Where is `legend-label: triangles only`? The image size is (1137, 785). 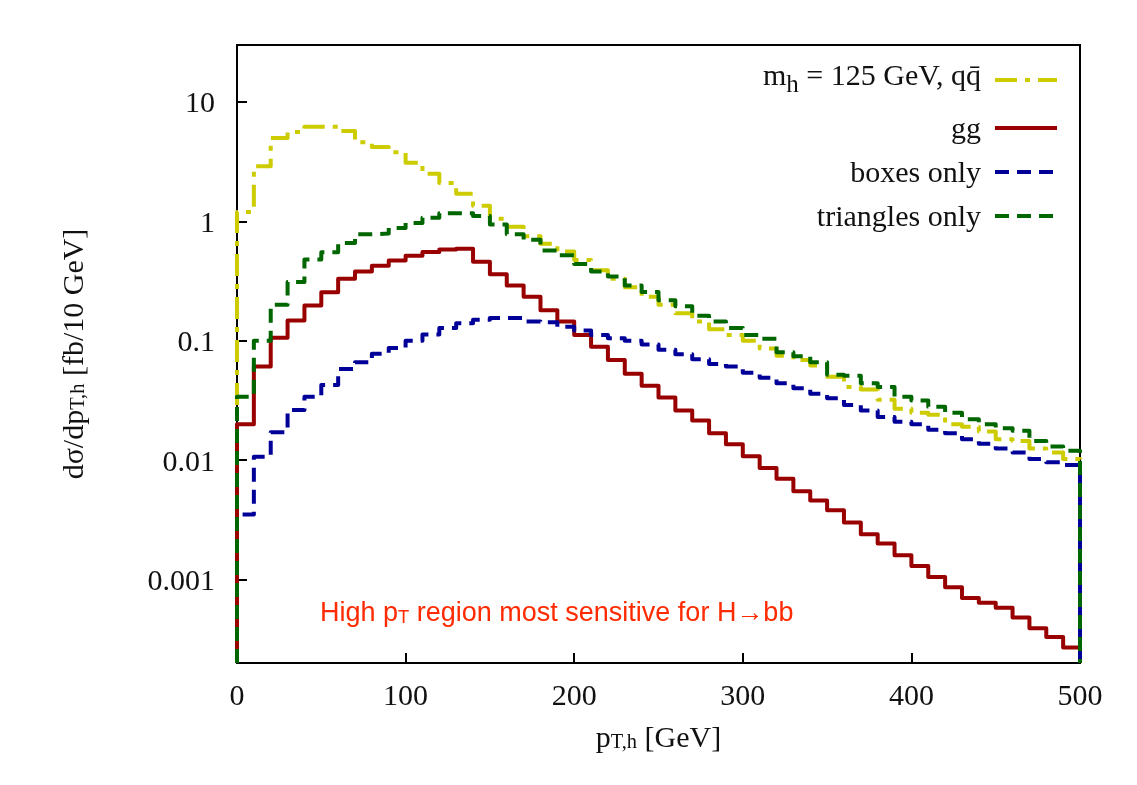 legend-label: triangles only is located at coordinates (898, 216).